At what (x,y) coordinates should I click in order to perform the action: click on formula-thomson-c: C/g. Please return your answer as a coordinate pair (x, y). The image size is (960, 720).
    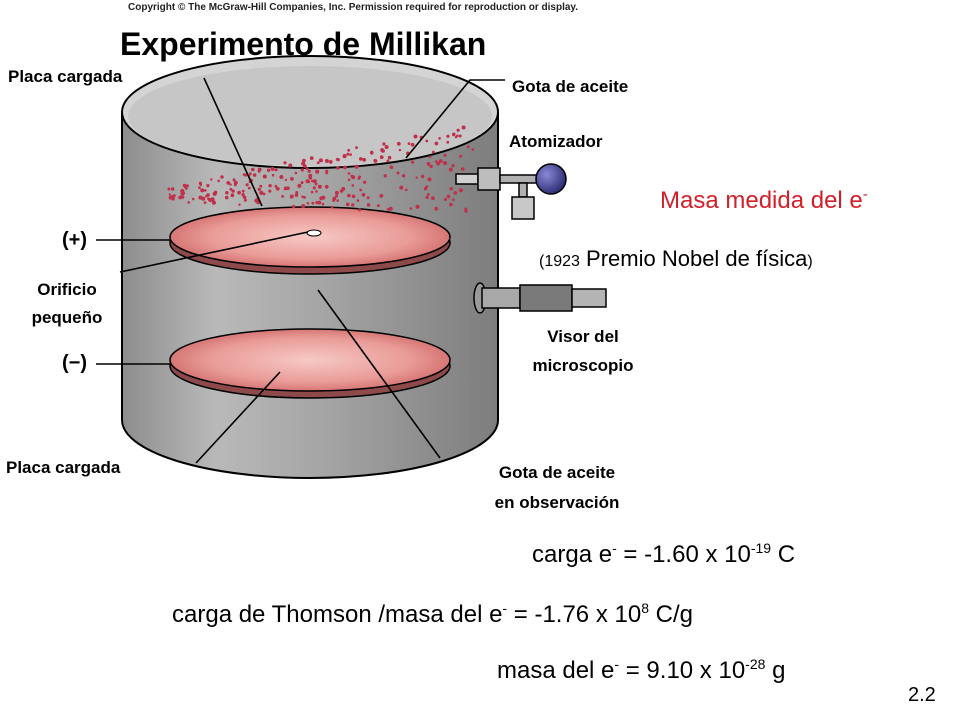
    Looking at the image, I should click on (670, 614).